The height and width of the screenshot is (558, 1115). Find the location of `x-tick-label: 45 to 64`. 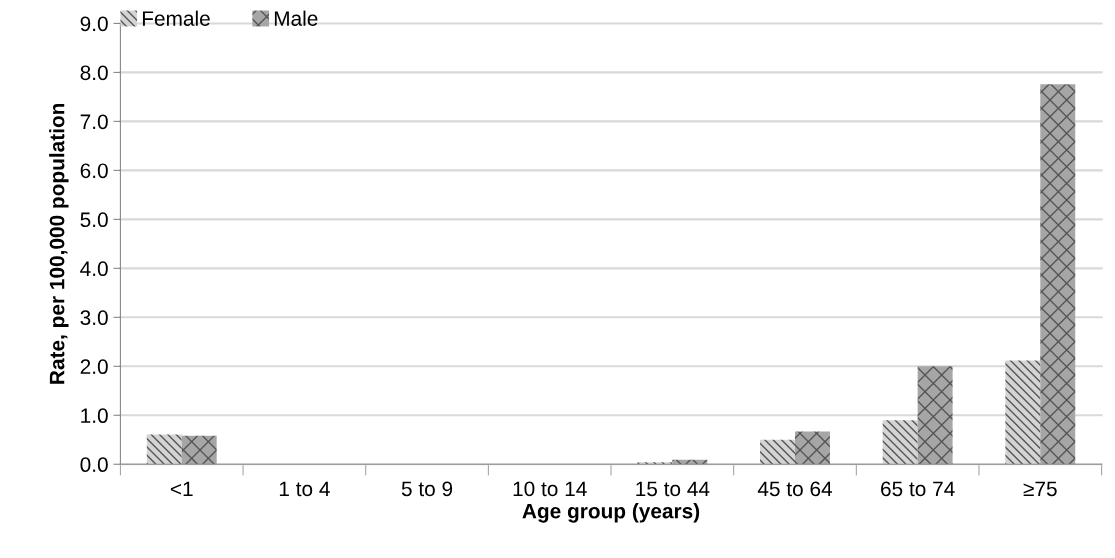

x-tick-label: 45 to 64 is located at coordinates (795, 489).